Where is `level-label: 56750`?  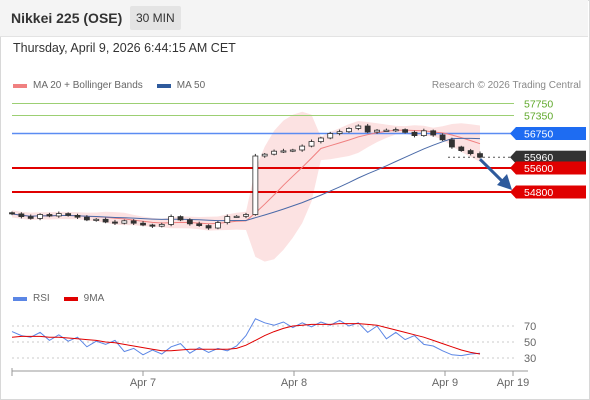
level-label: 56750 is located at coordinates (548, 133).